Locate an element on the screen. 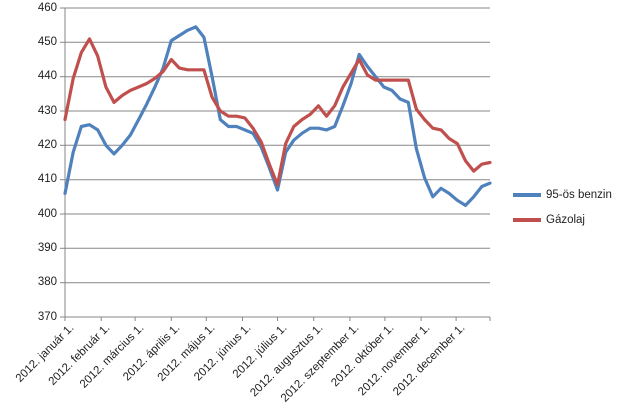  y-axis-tick-label: 380 is located at coordinates (47, 282).